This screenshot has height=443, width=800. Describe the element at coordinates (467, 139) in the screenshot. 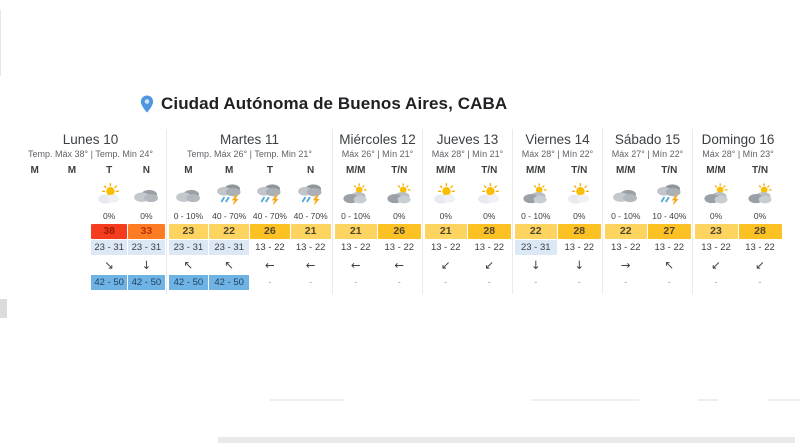

I see `day-name: Jueves 13` at that location.